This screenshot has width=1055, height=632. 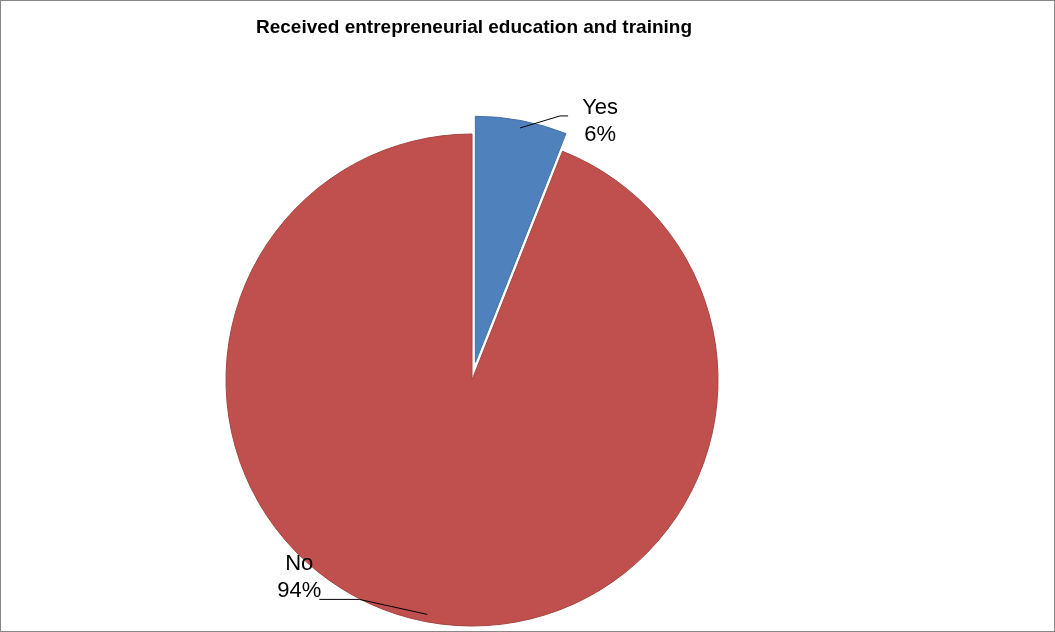 I want to click on slice-label: No, so click(x=299, y=563).